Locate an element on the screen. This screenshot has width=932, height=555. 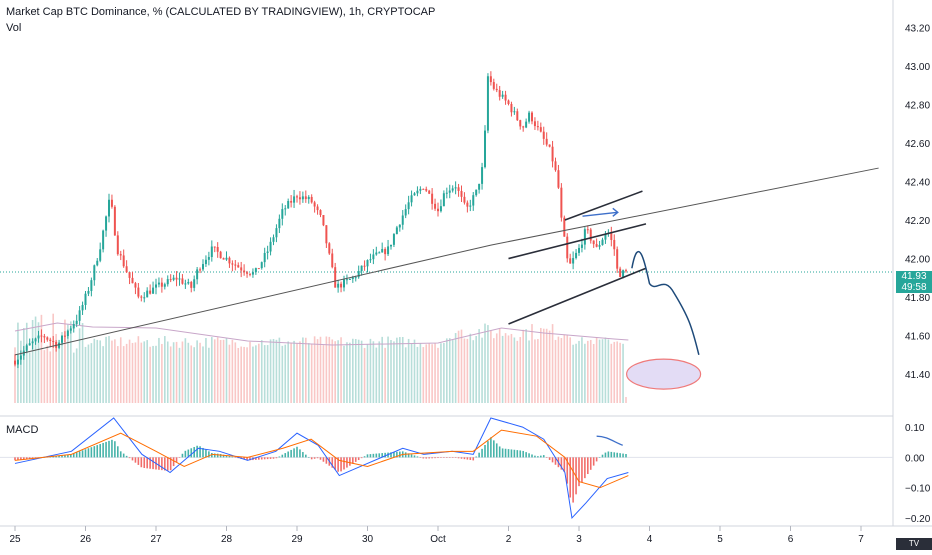
y-tick-label: 42.40 is located at coordinates (917, 183).